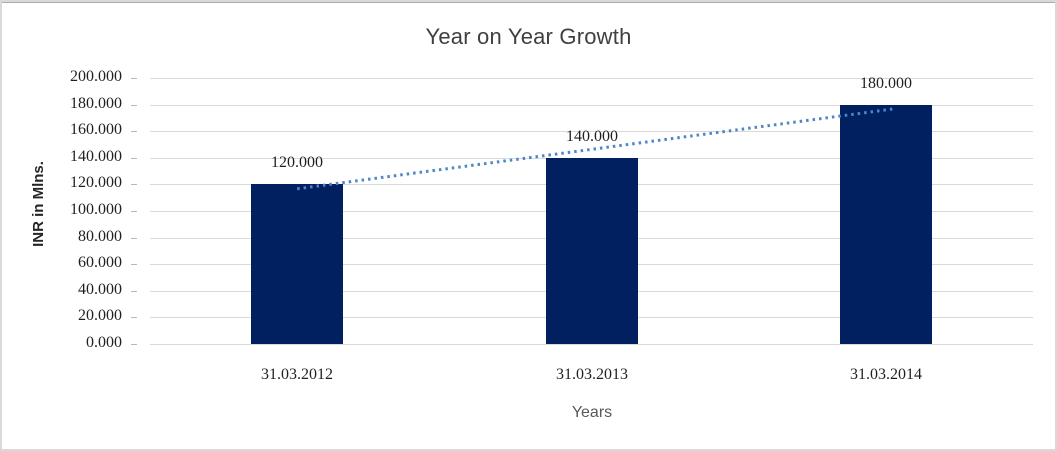  Describe the element at coordinates (96, 76) in the screenshot. I see `y-tick-label: 200.000` at that location.